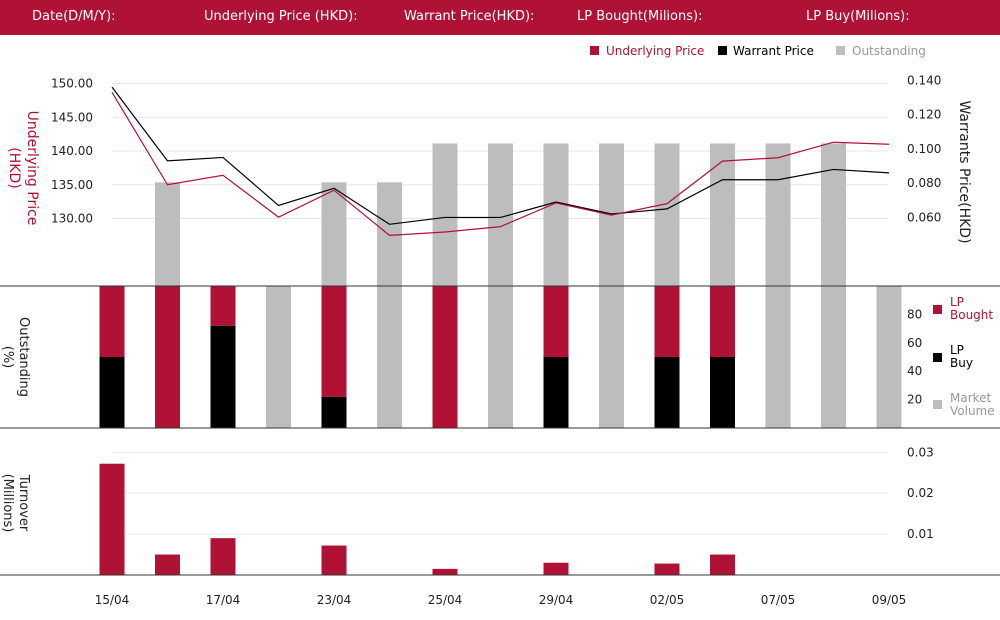 This screenshot has width=1000, height=620. Describe the element at coordinates (937, 309) in the screenshot. I see `legend-lp-bought-swatch` at that location.